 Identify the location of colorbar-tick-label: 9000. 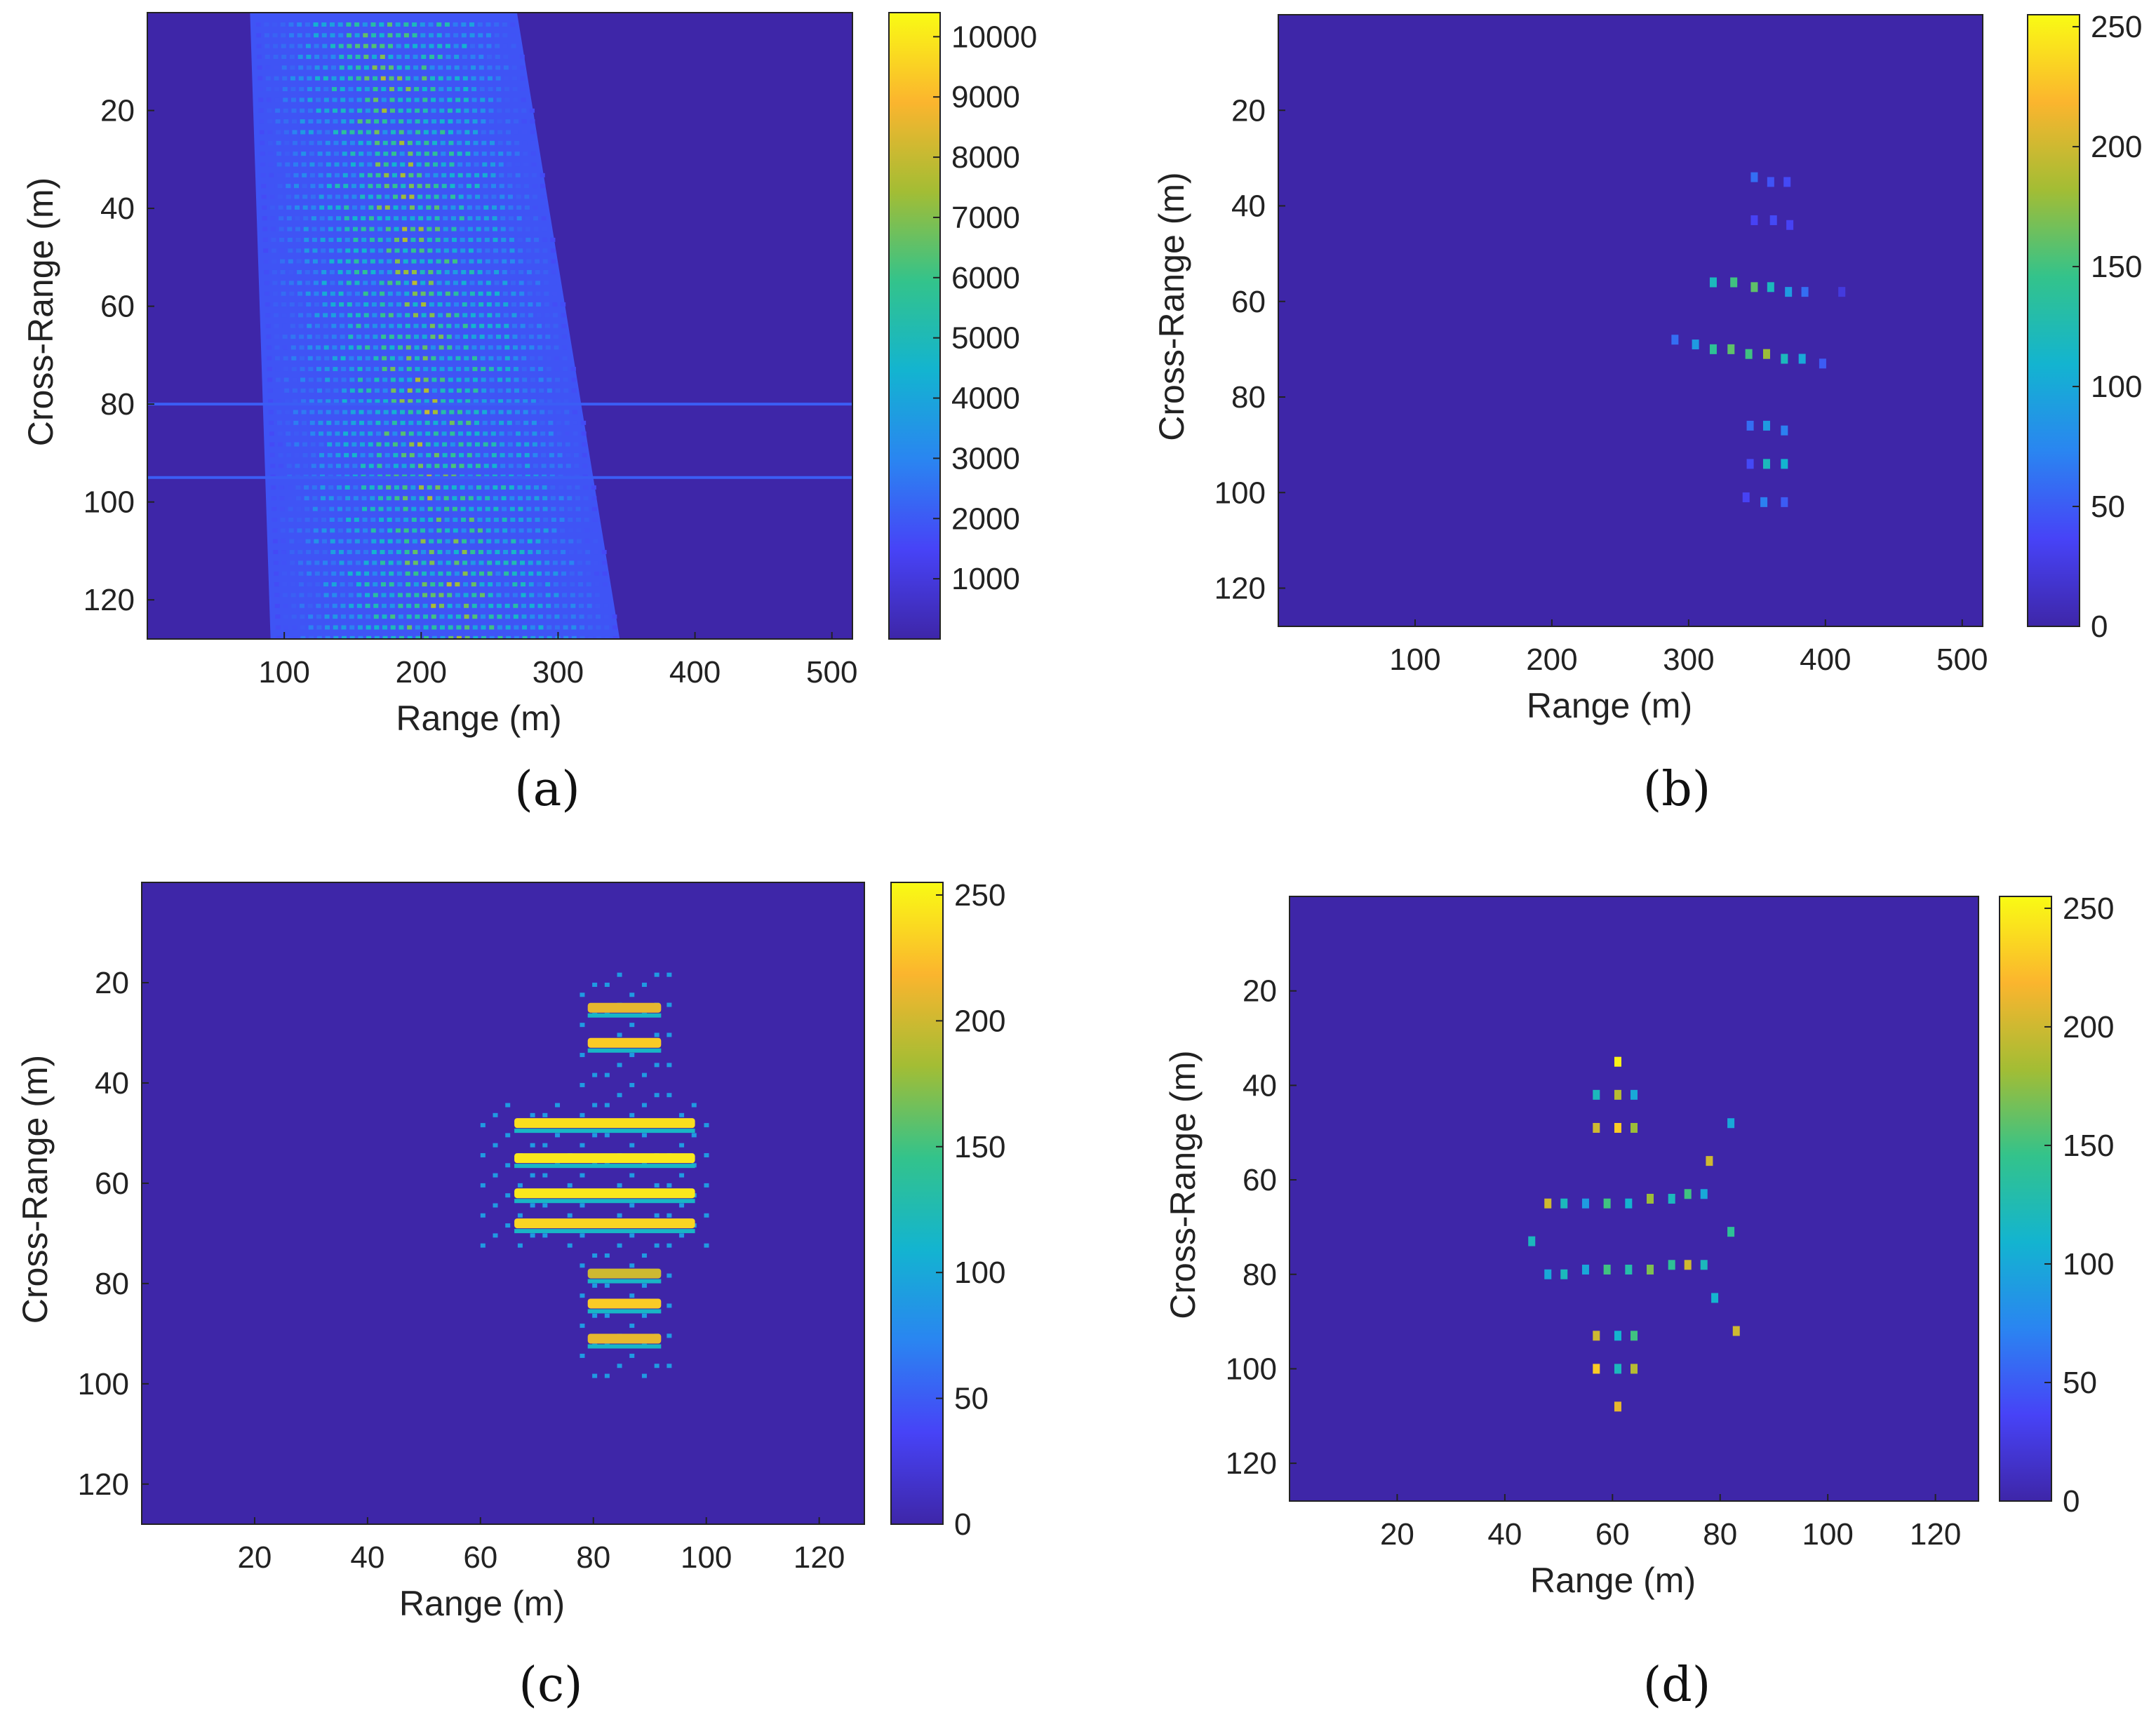
(985, 97).